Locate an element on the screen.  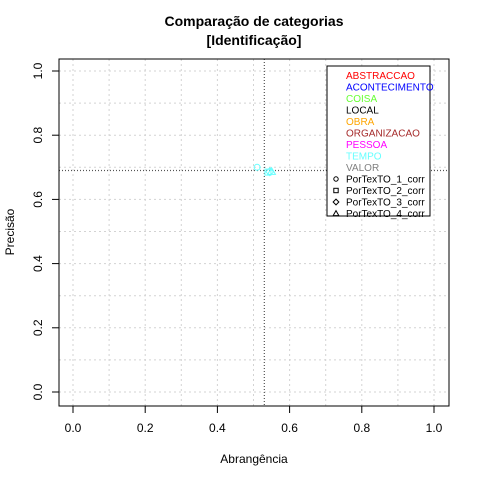
y-axis-label: Precisão is located at coordinates (10, 231).